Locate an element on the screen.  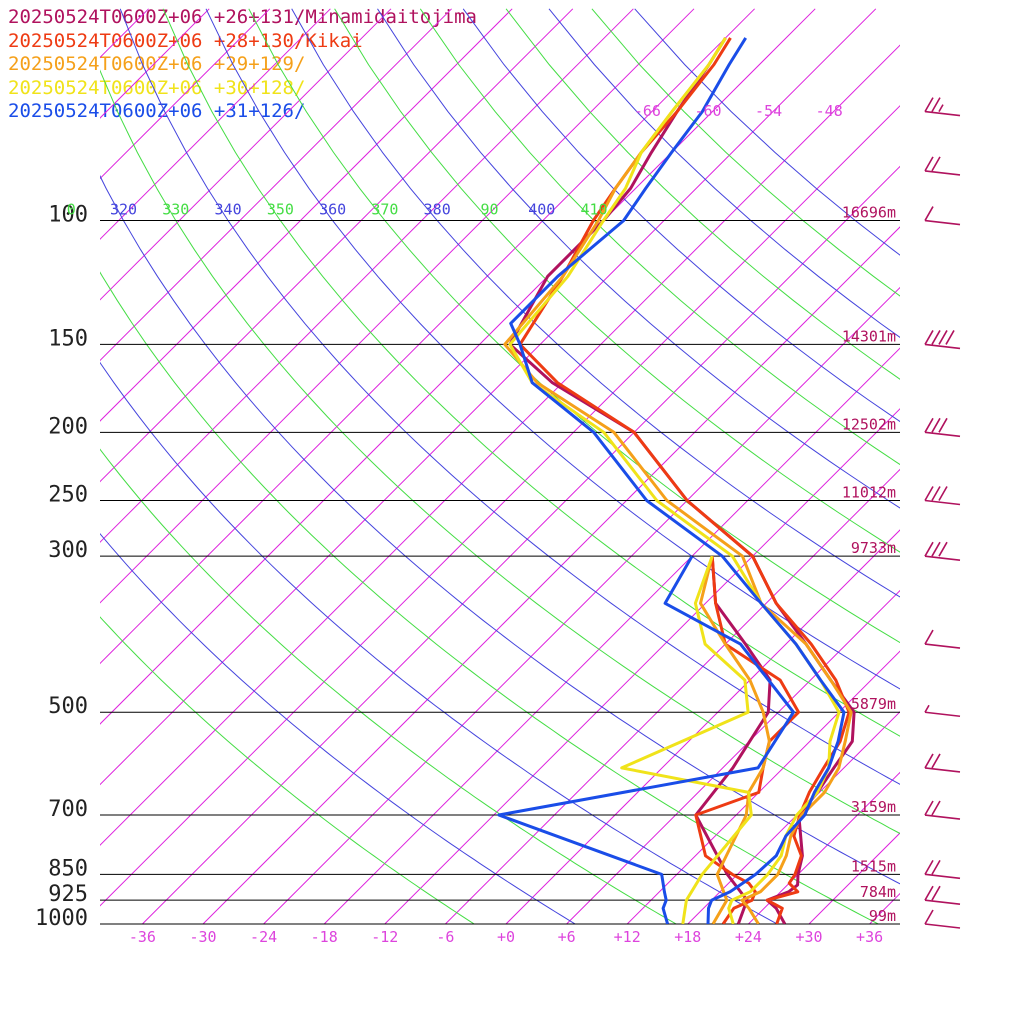
pressure-label-250: 250 is located at coordinates (68, 494).